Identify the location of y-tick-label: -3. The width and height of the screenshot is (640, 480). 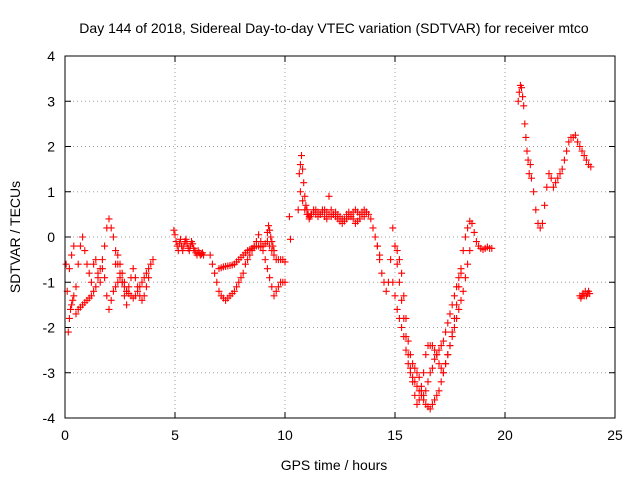
(49, 373).